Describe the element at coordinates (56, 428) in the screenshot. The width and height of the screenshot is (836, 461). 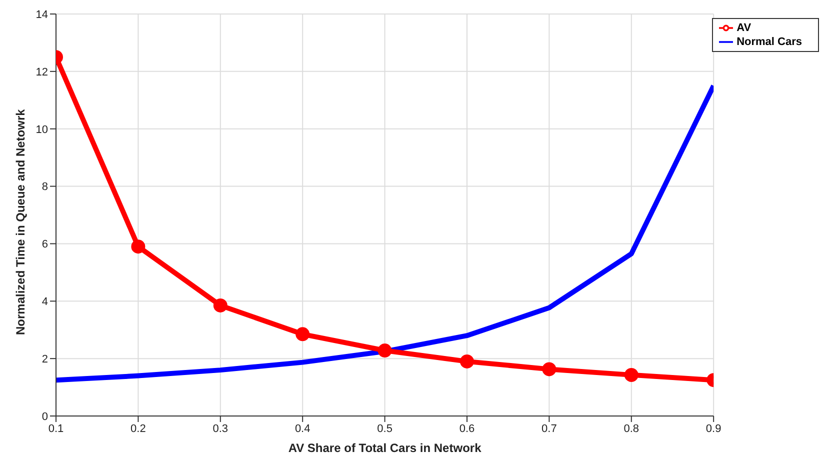
I see `x-tick-label: 0.1` at that location.